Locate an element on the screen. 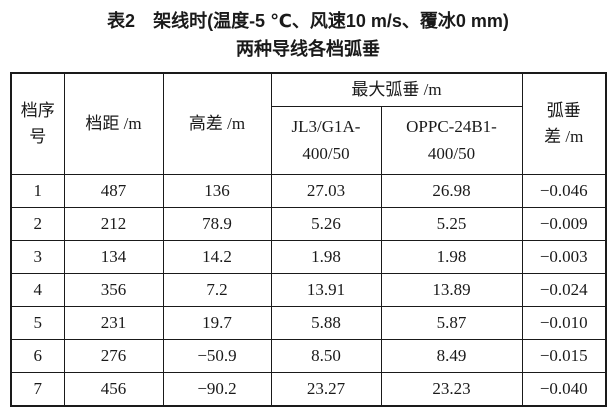 Image resolution: width=616 pixels, height=418 pixels. cell-span-no: 7 is located at coordinates (37, 389).